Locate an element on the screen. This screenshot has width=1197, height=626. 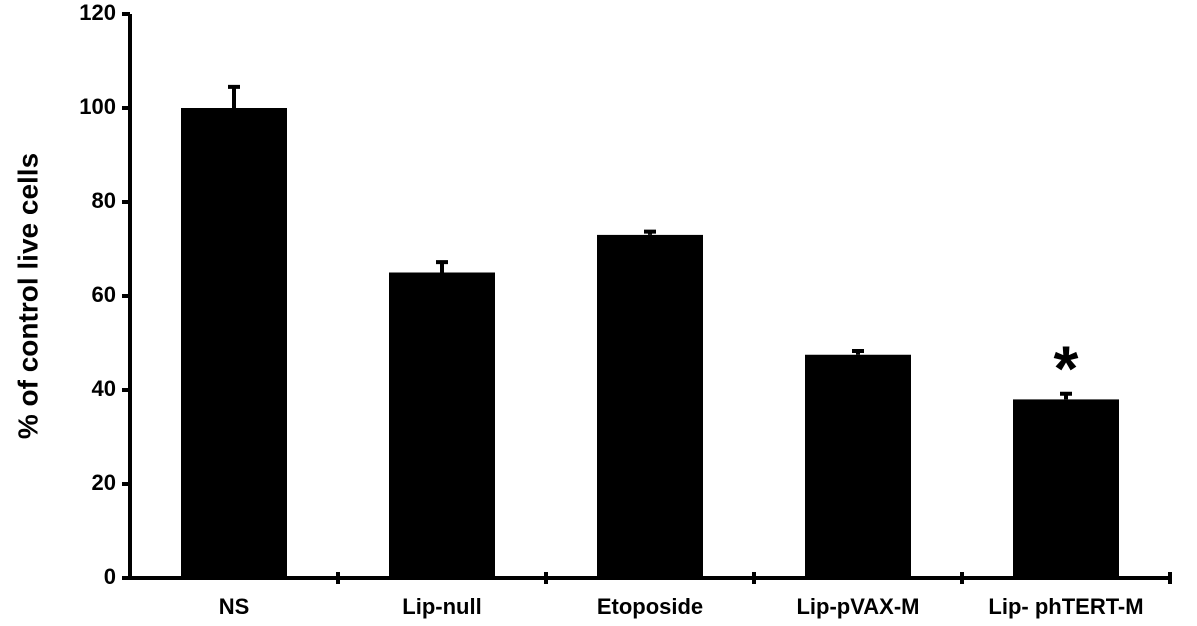
x-tick-label: Lip-null is located at coordinates (441, 606).